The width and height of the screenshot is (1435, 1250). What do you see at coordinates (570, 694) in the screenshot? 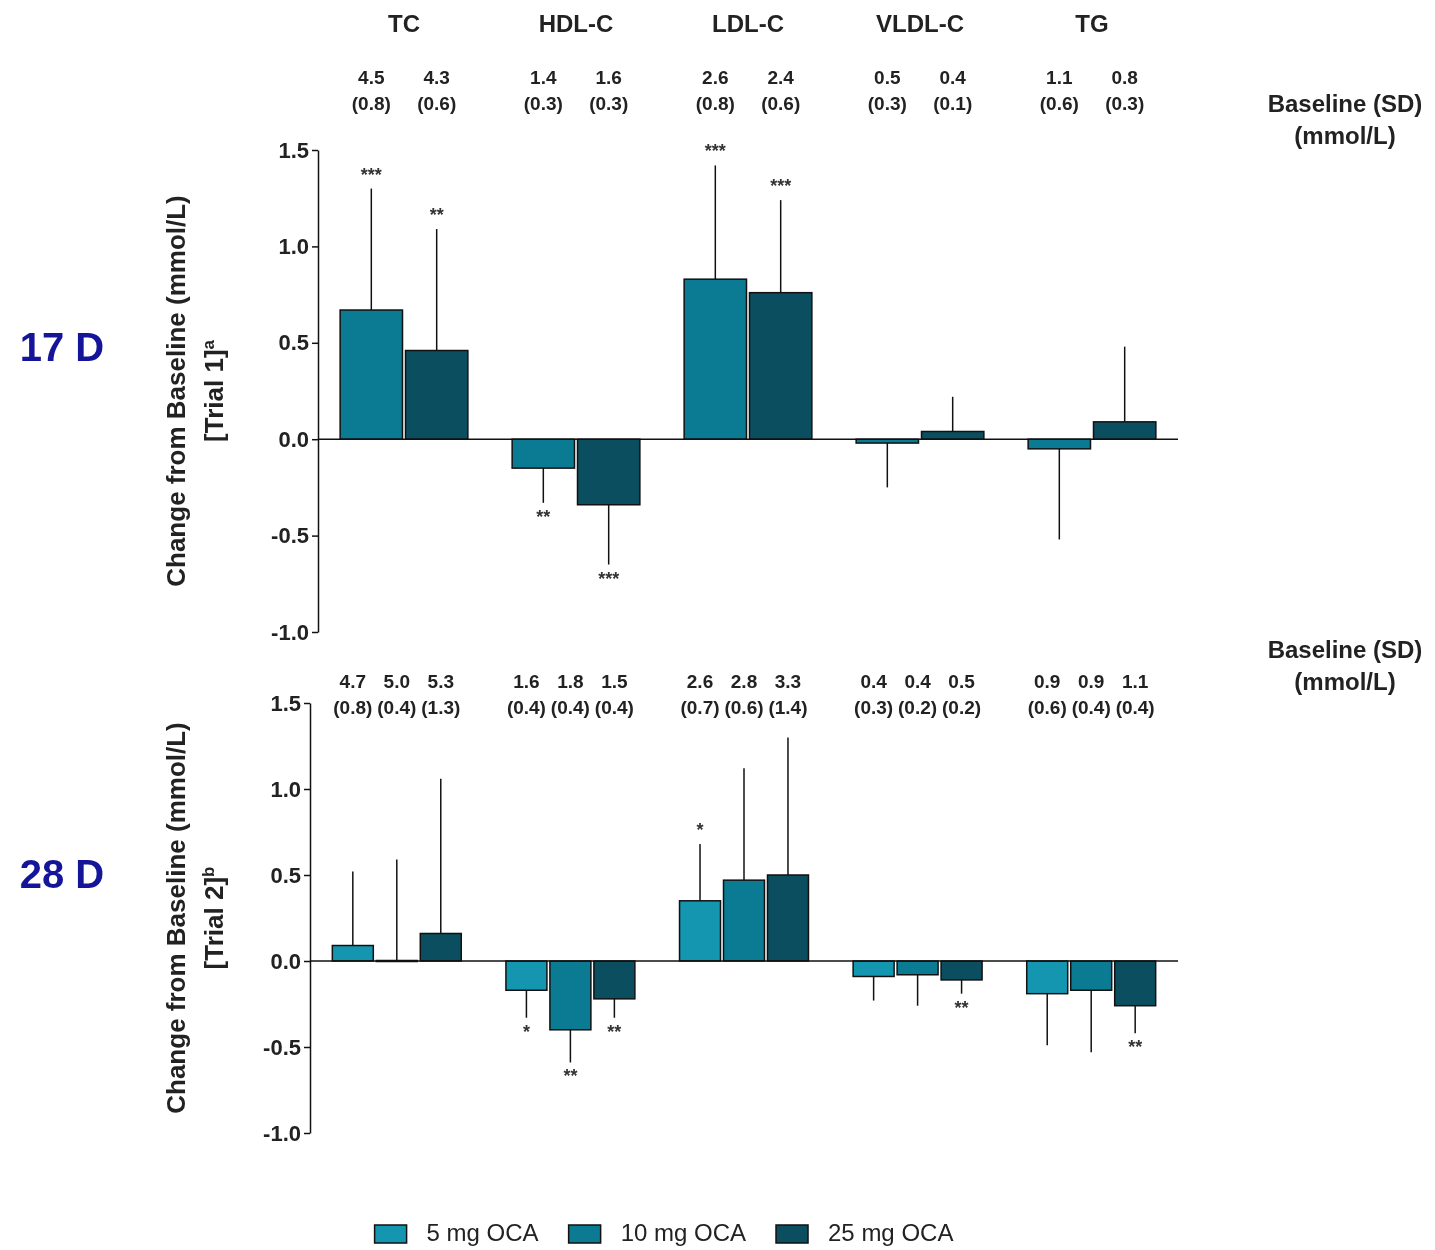
I see `annotation: 1.8 (0.4)` at bounding box center [570, 694].